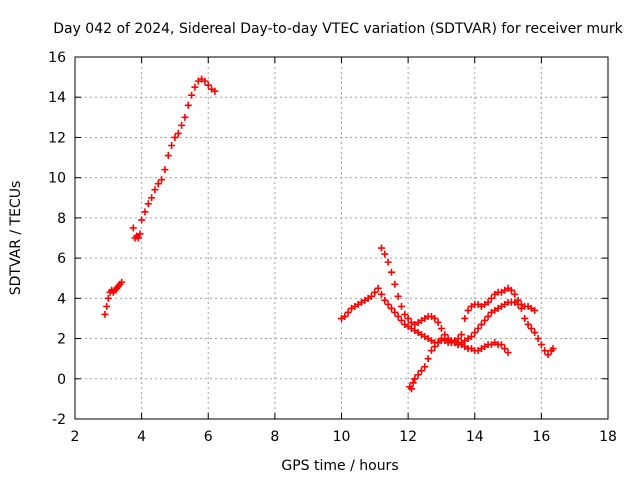  Describe the element at coordinates (141, 437) in the screenshot. I see `x-tick-label: 4` at that location.